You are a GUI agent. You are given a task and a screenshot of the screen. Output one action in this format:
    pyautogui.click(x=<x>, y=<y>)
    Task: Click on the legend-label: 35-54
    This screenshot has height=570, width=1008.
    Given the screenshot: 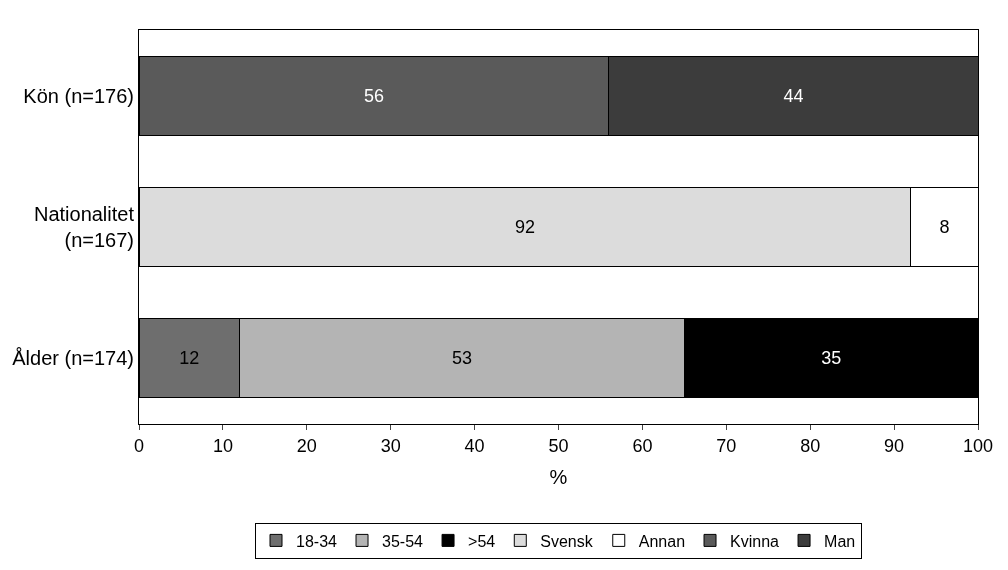 What is the action you would take?
    pyautogui.click(x=403, y=541)
    